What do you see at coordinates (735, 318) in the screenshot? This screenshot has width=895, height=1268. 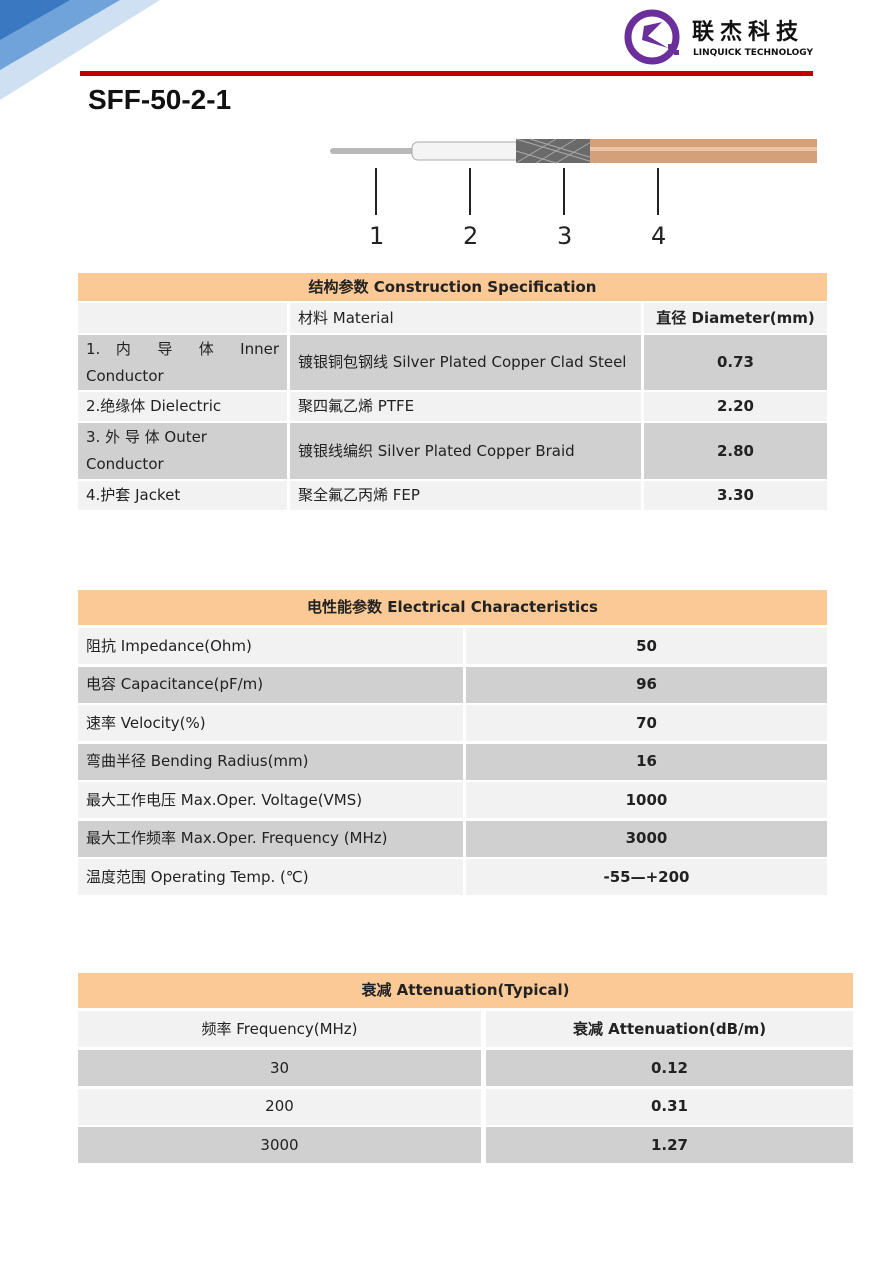 I see `column-header: 直径 Diameter(mm)` at bounding box center [735, 318].